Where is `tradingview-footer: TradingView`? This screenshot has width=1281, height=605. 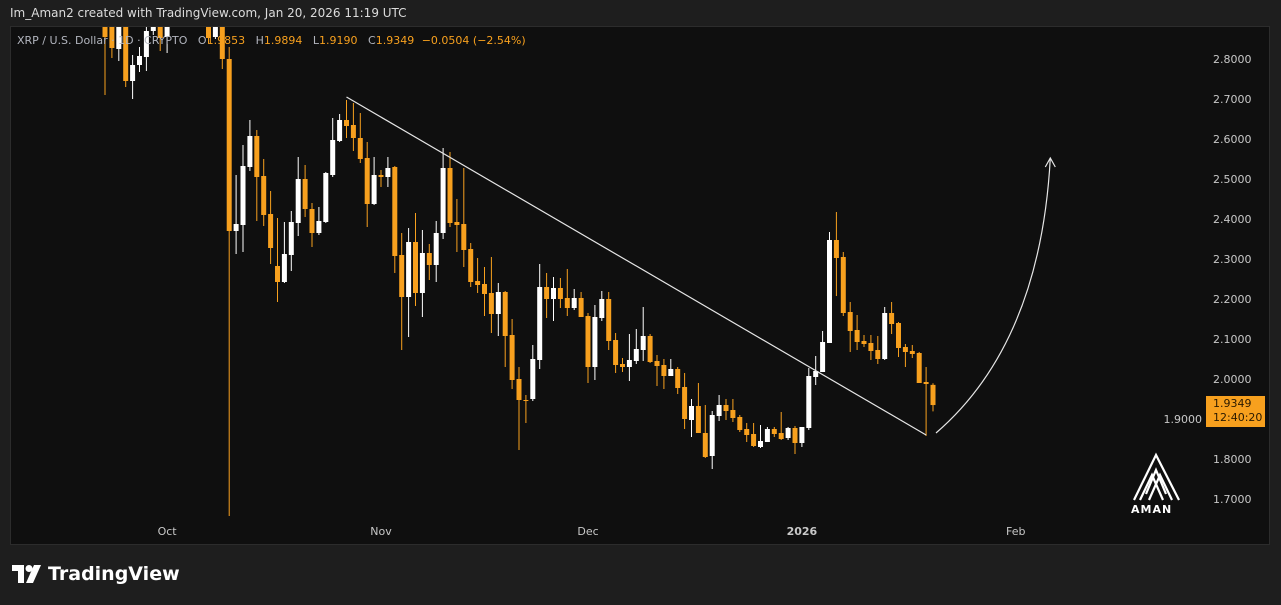 tradingview-footer: TradingView is located at coordinates (96, 574).